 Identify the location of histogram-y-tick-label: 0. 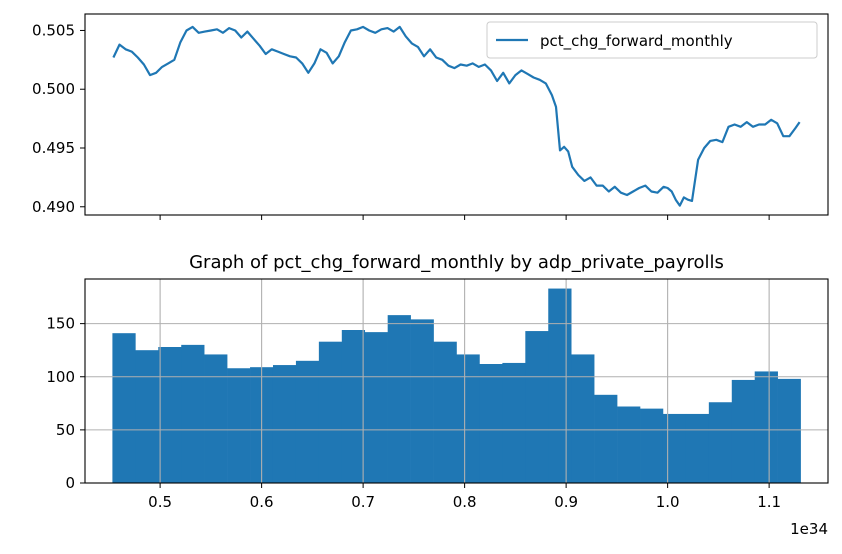
(70, 483).